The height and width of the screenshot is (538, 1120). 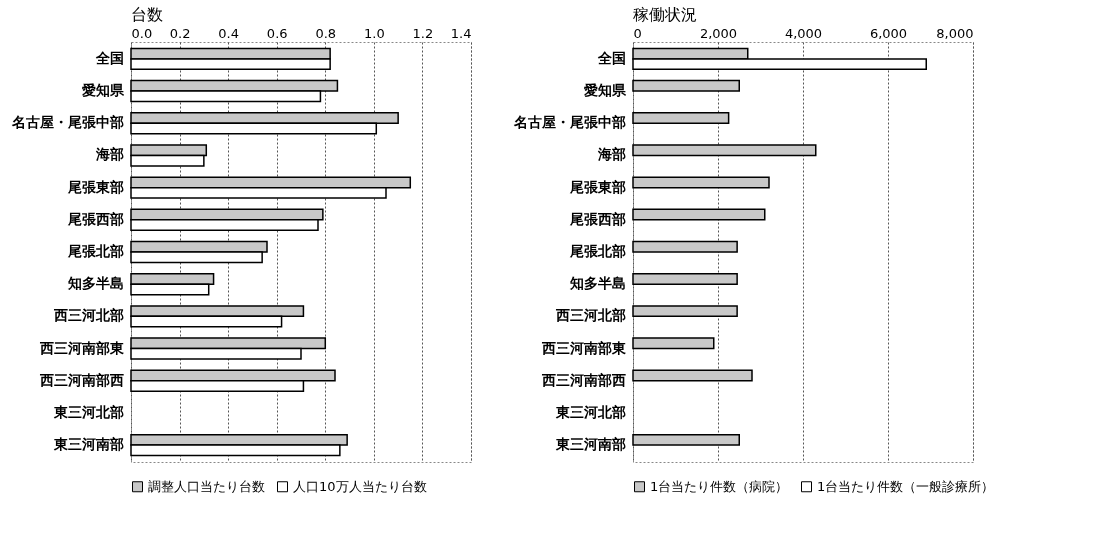 What do you see at coordinates (719, 486) in the screenshot?
I see `legend-label: 1台当たり件数（病院）` at bounding box center [719, 486].